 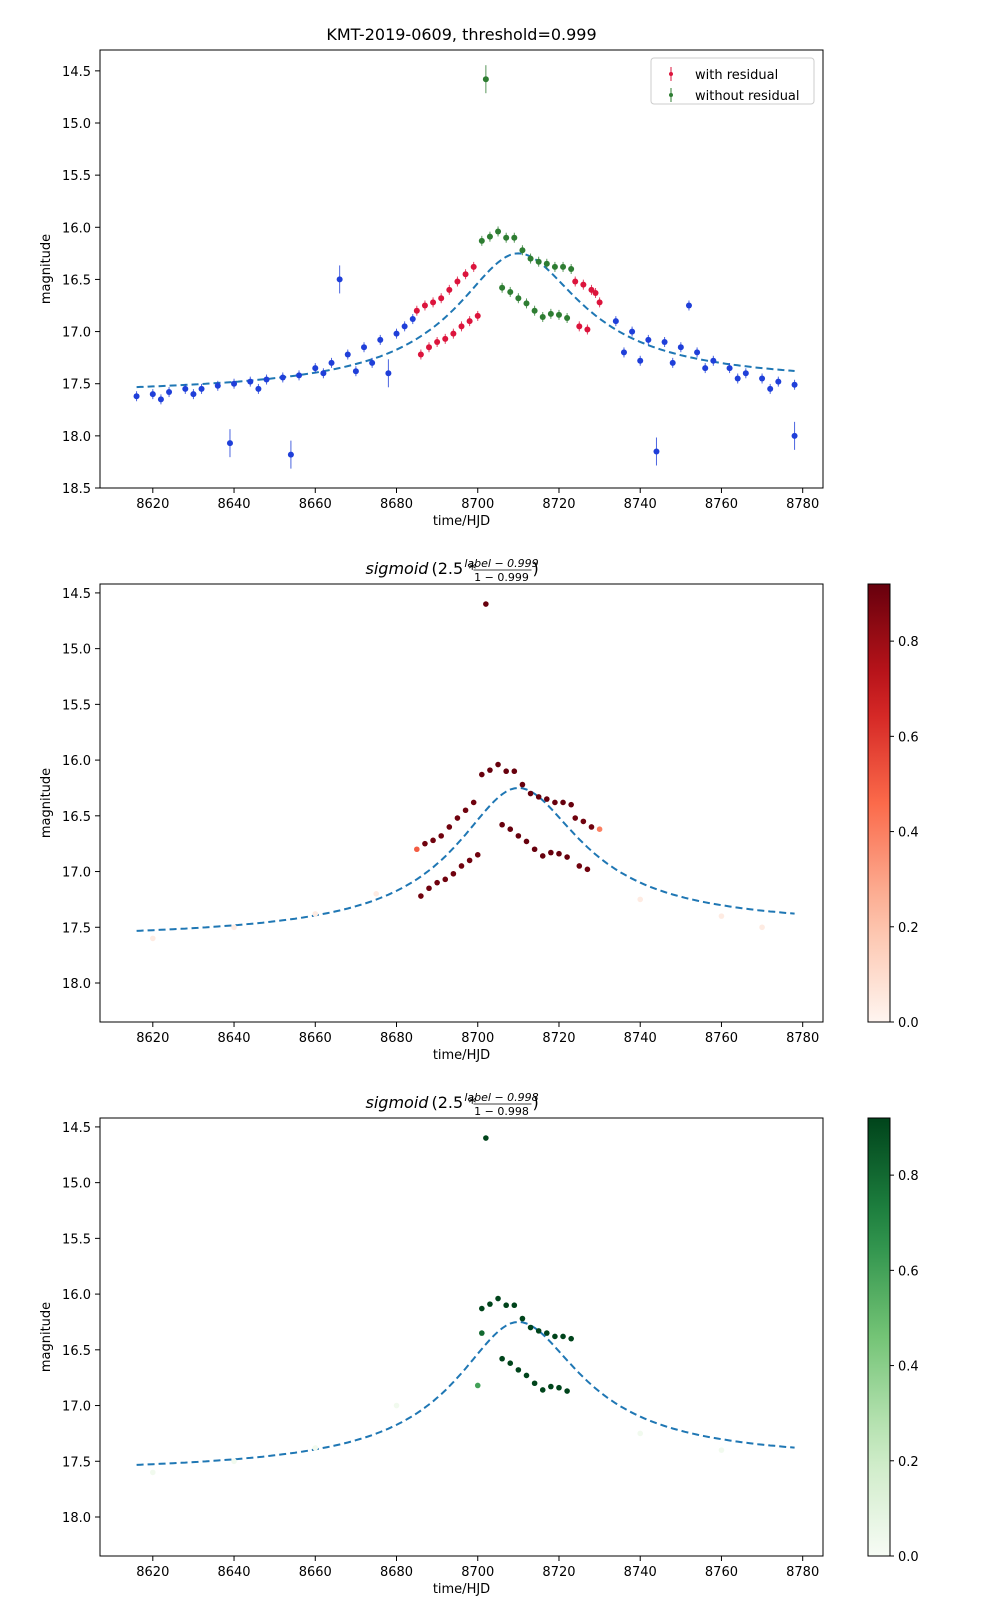 What do you see at coordinates (908, 1023) in the screenshot?
I see `colorbar-tick-label: 0.0` at bounding box center [908, 1023].